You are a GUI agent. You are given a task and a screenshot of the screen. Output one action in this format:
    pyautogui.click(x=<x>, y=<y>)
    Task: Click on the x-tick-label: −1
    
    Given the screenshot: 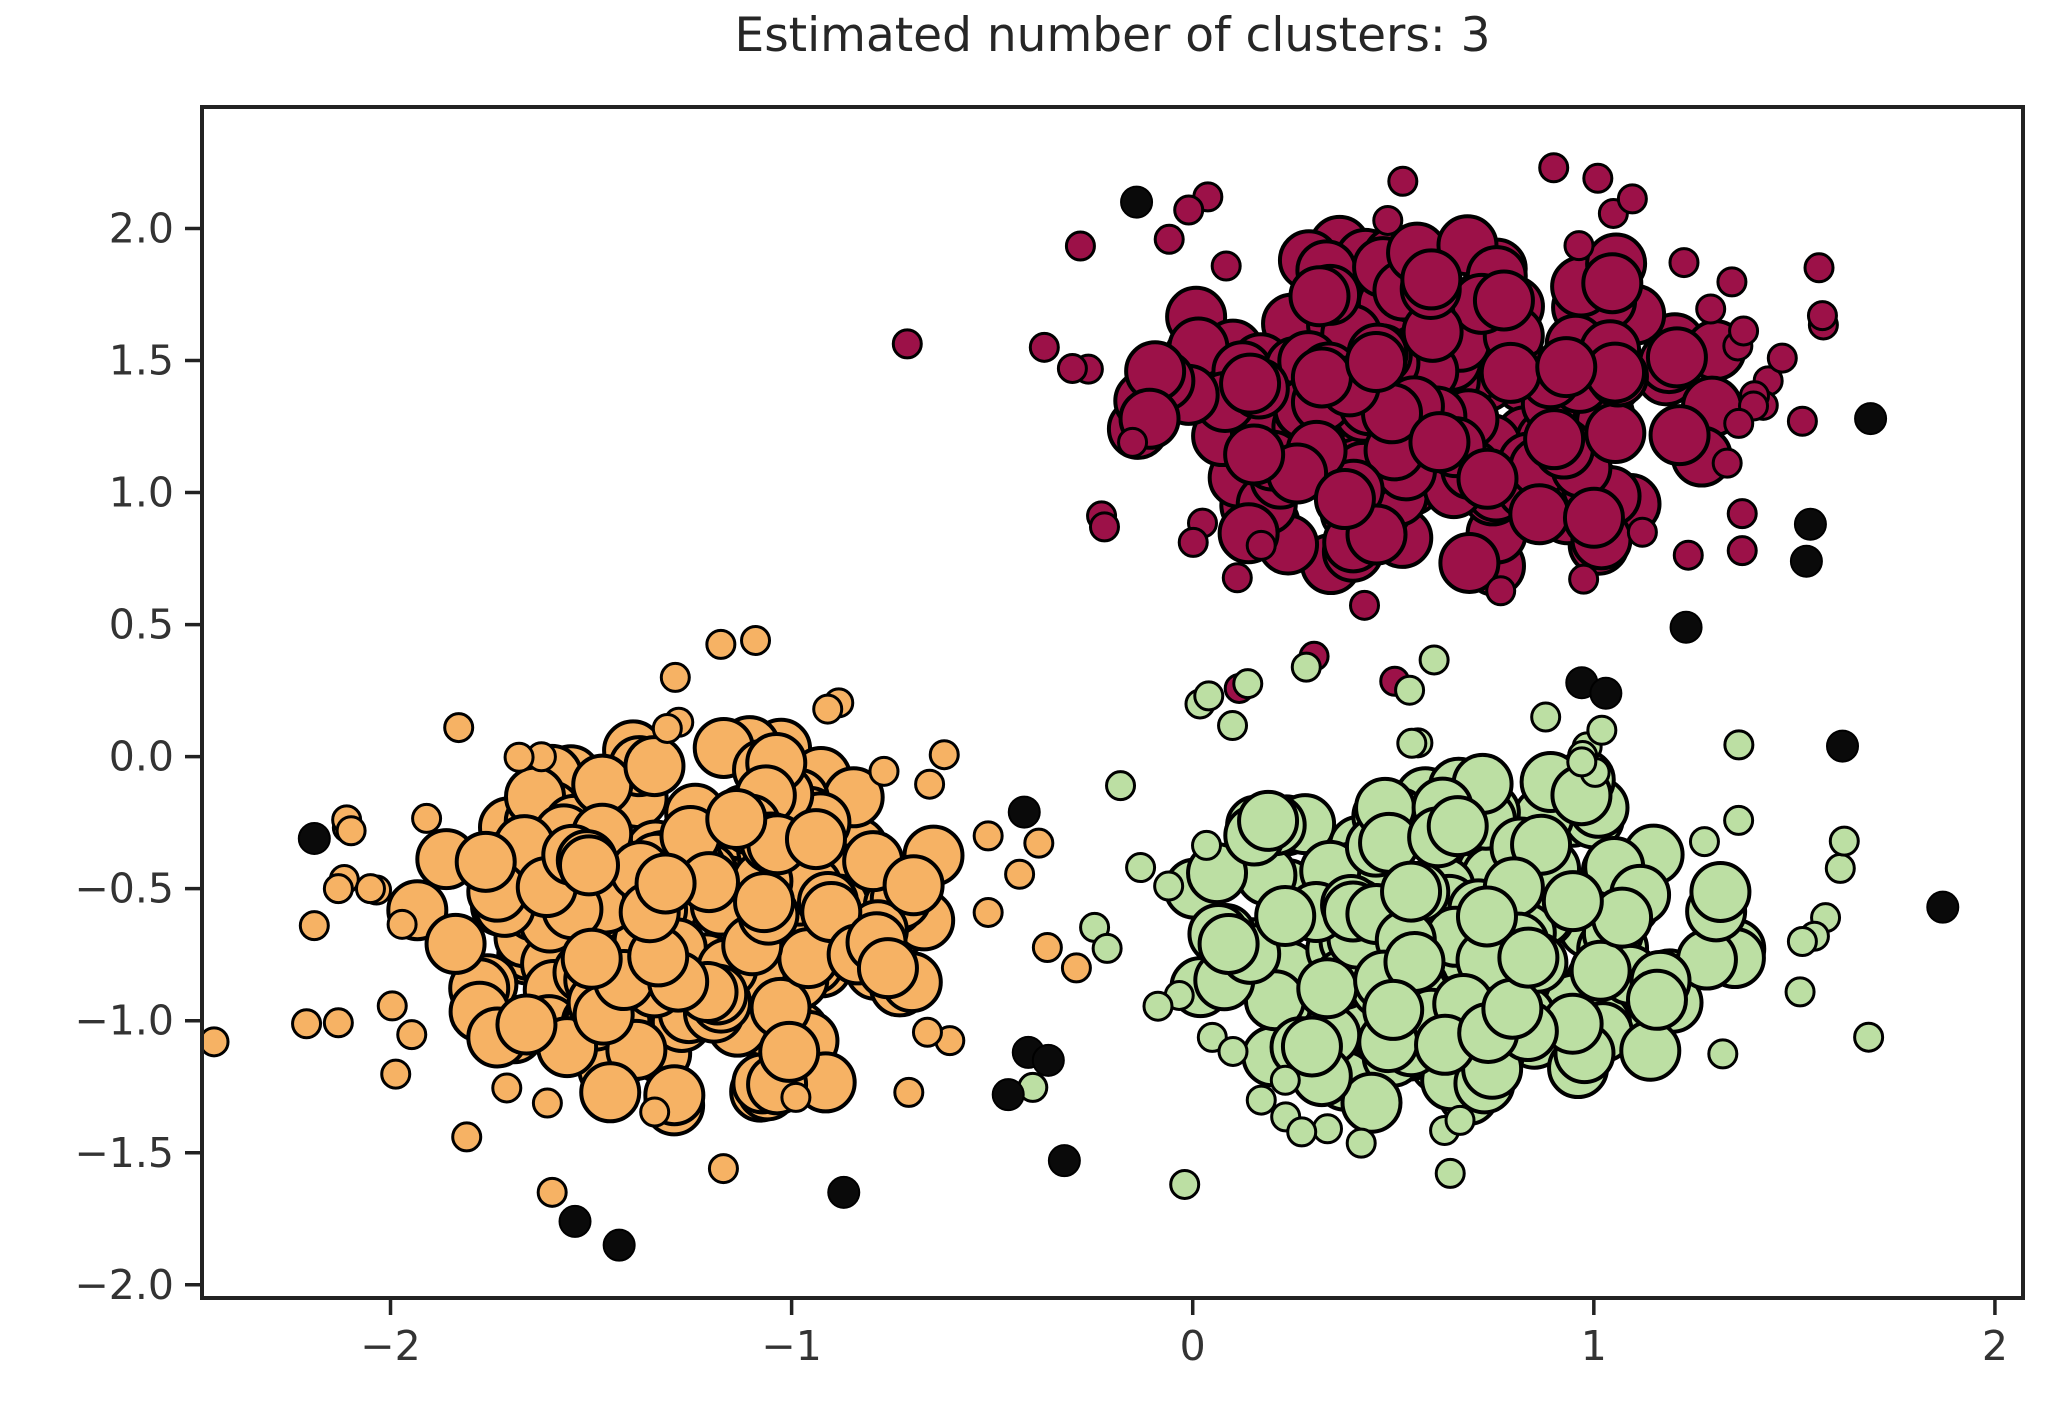 What is the action you would take?
    pyautogui.click(x=791, y=1346)
    